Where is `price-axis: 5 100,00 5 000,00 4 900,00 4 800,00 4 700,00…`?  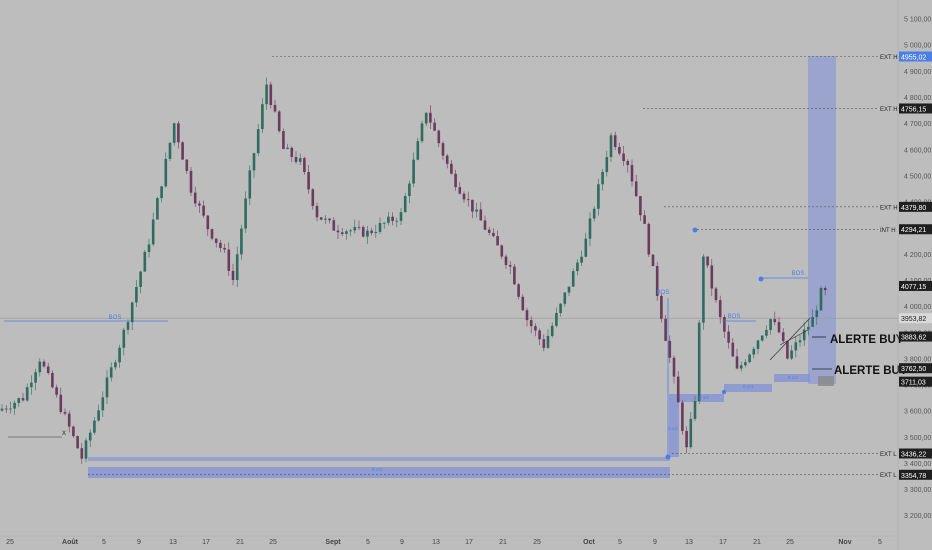 price-axis: 5 100,00 5 000,00 4 900,00 4 800,00 4 700,00… is located at coordinates (914, 275).